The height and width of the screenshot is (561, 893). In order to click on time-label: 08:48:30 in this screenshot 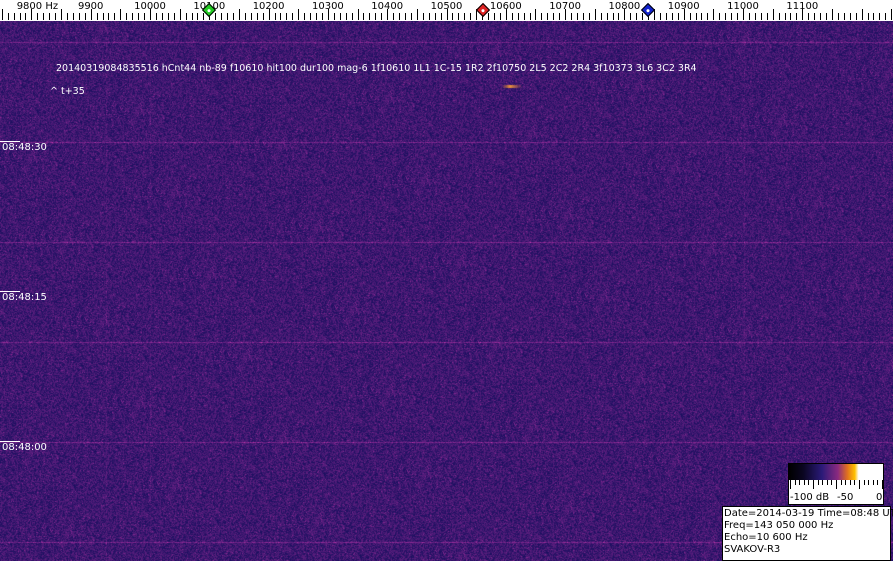, I will do `click(24, 147)`.